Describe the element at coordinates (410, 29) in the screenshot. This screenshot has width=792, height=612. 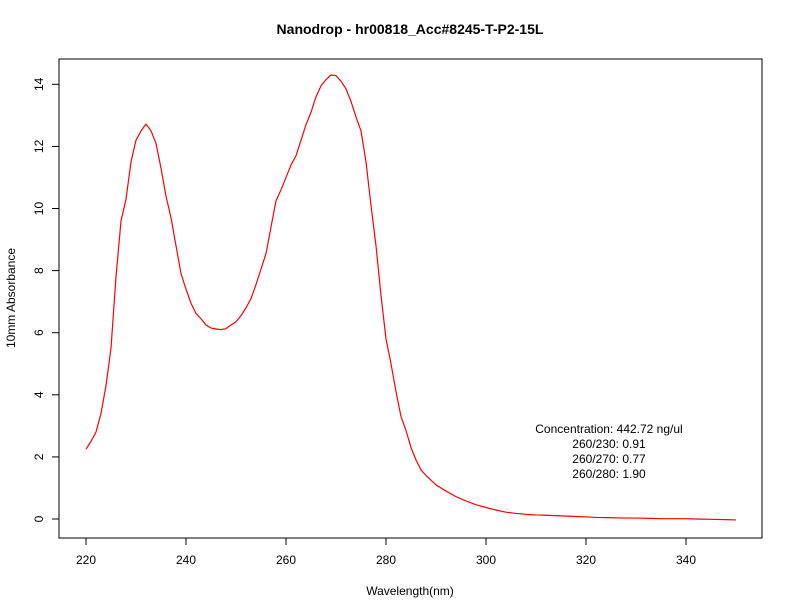
I see `chart-title: Nanodrop - hr00818_Acc#8245-T-P2-15L` at that location.